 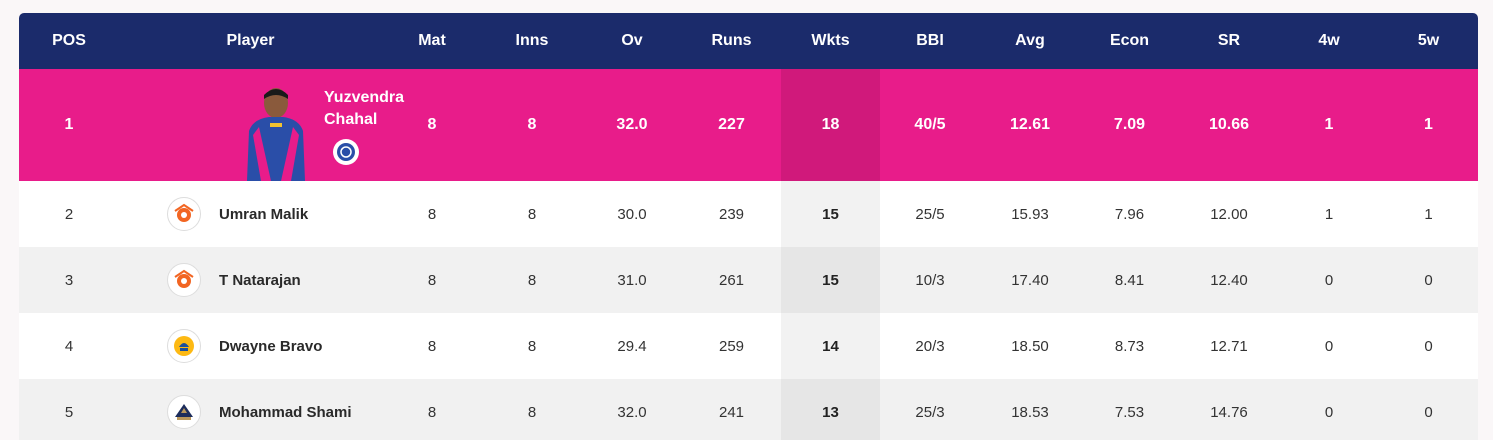 What do you see at coordinates (1129, 412) in the screenshot?
I see `econ-cell: 7.53` at bounding box center [1129, 412].